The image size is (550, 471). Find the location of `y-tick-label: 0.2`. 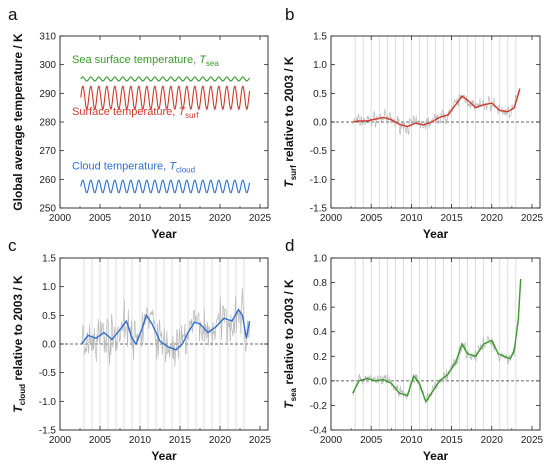

y-tick-label: 0.2 is located at coordinates (320, 357).